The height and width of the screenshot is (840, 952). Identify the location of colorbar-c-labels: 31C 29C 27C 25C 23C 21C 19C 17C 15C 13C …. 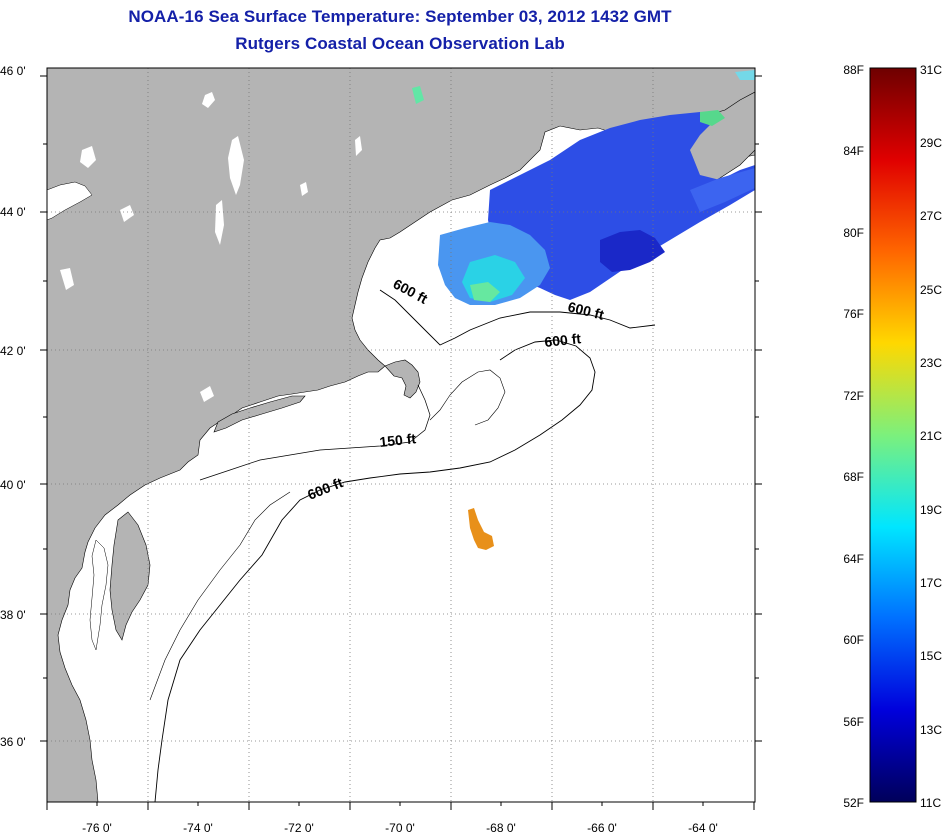
(931, 436).